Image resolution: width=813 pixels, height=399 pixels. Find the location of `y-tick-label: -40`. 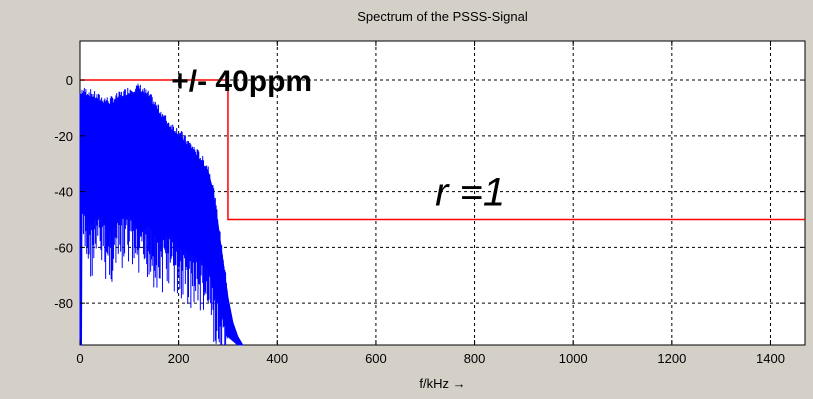

y-tick-label: -40 is located at coordinates (63, 192).